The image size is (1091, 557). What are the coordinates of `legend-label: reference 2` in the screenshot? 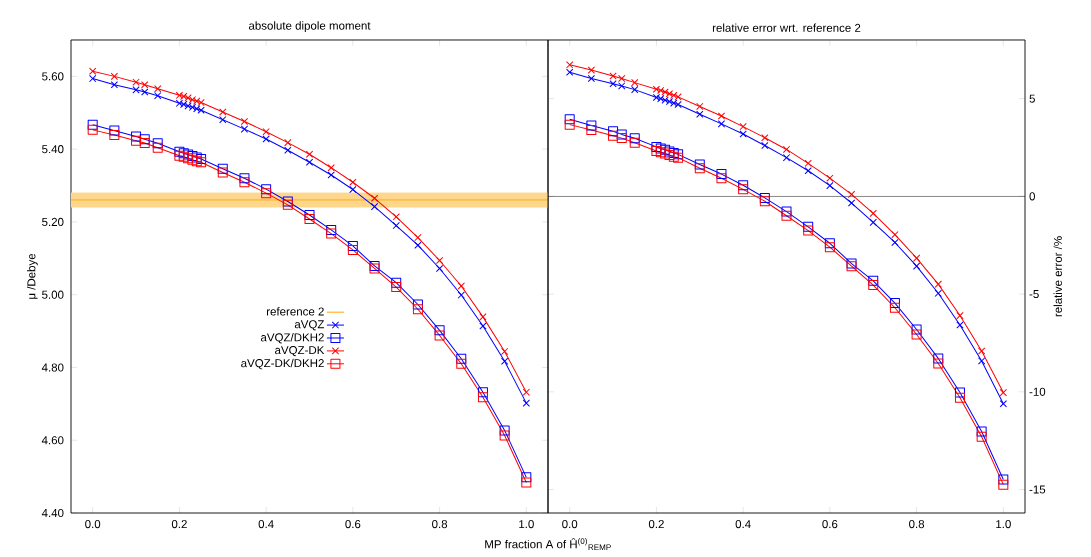 It's located at (295, 311).